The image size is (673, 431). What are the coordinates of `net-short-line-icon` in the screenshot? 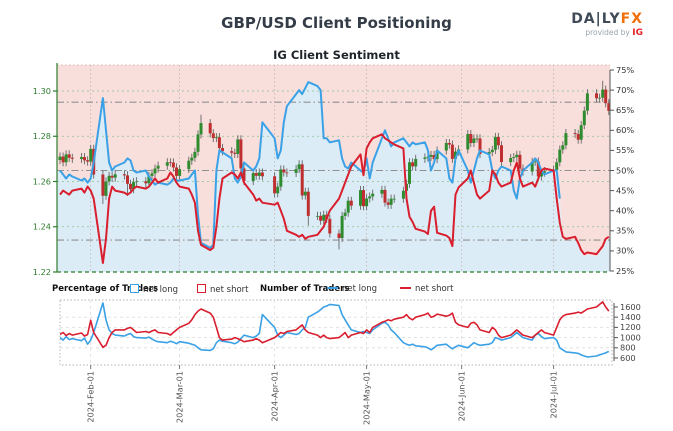 It's located at (405, 287).